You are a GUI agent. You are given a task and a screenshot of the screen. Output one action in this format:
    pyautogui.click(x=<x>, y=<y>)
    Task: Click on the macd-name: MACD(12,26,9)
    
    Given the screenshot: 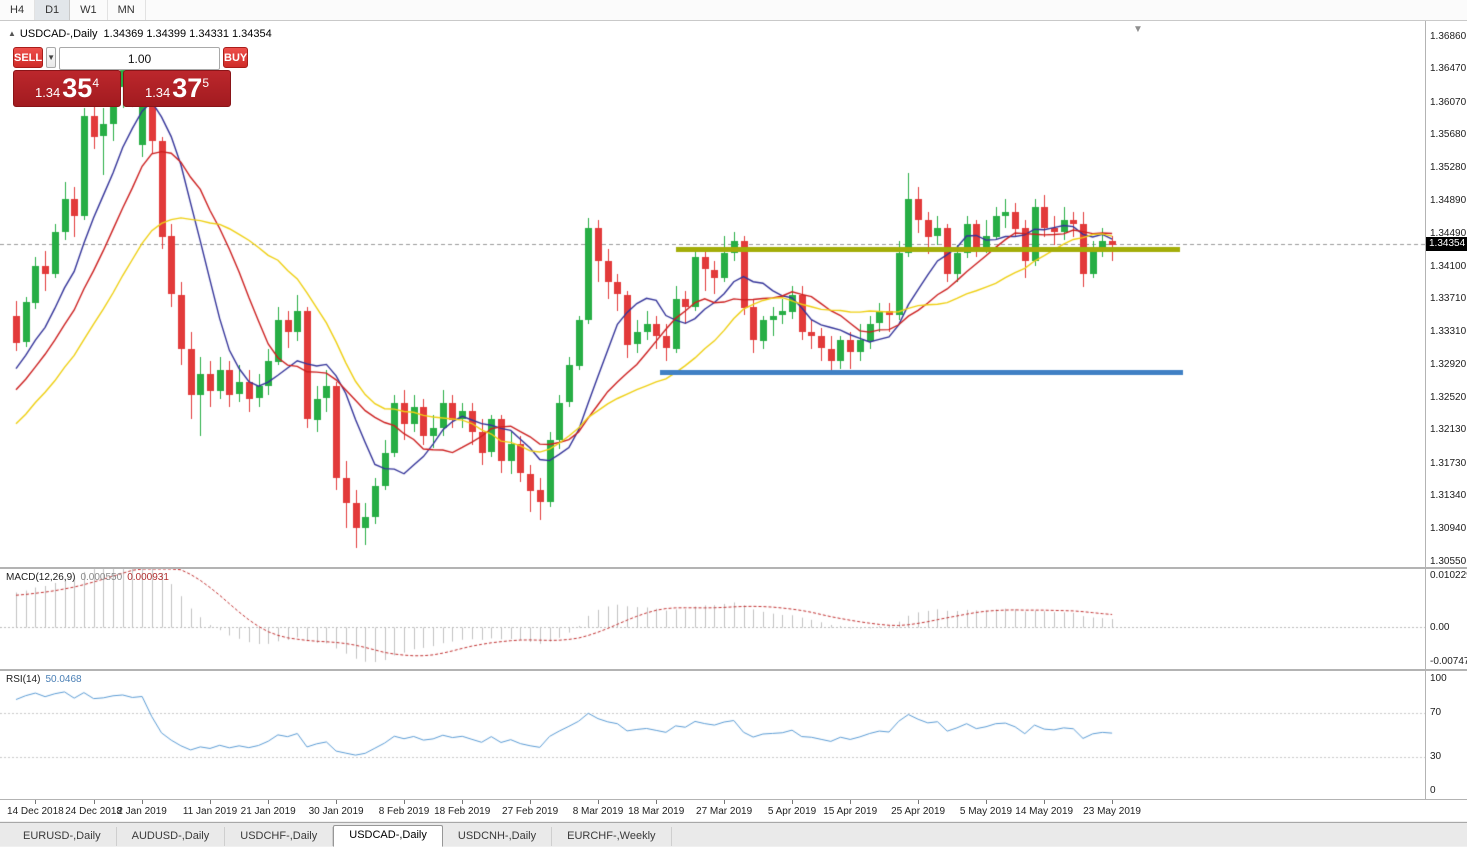 What is the action you would take?
    pyautogui.click(x=41, y=577)
    